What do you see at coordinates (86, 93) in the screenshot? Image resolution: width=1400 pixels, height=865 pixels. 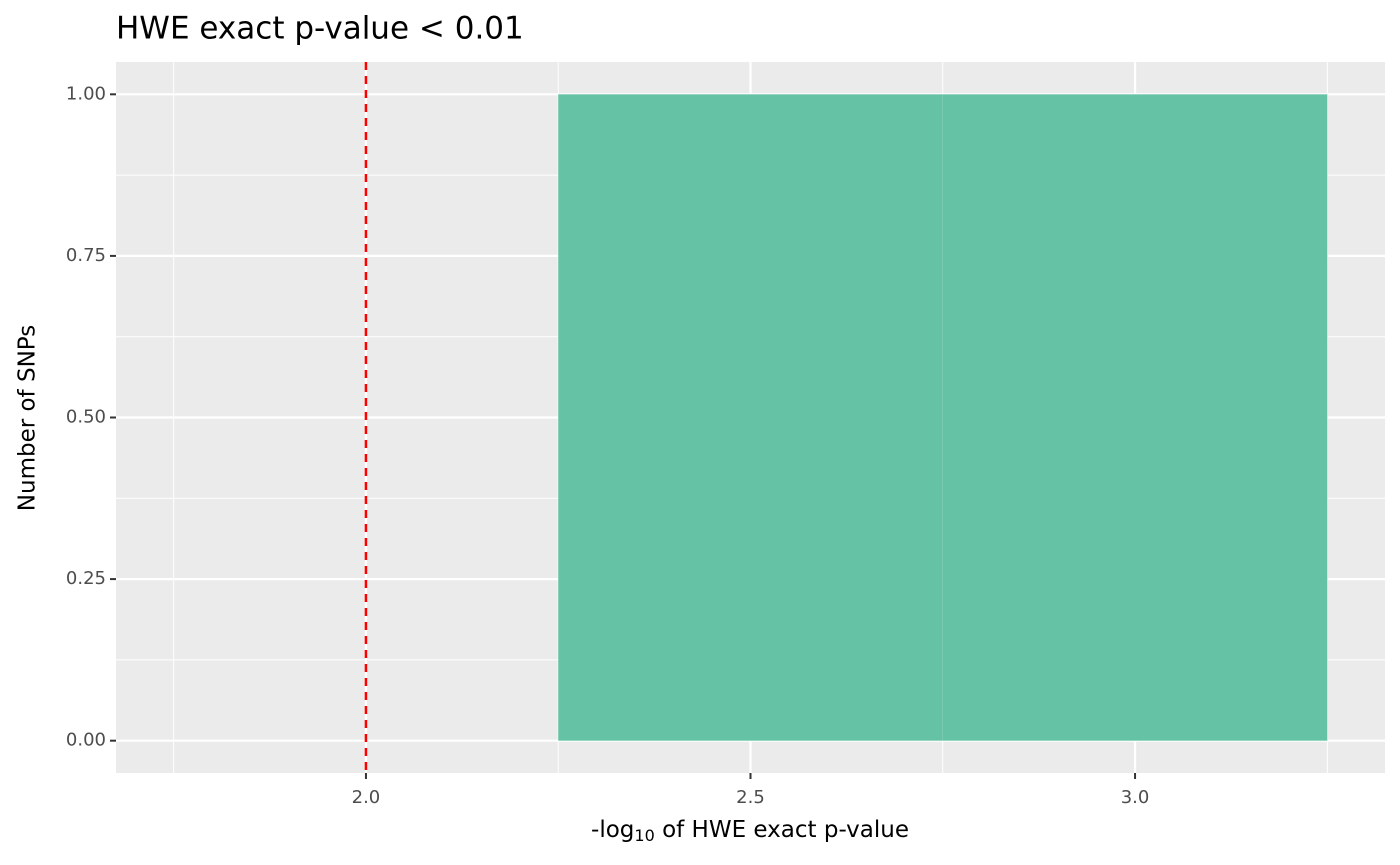 I see `y-tick-label: 1.00` at bounding box center [86, 93].